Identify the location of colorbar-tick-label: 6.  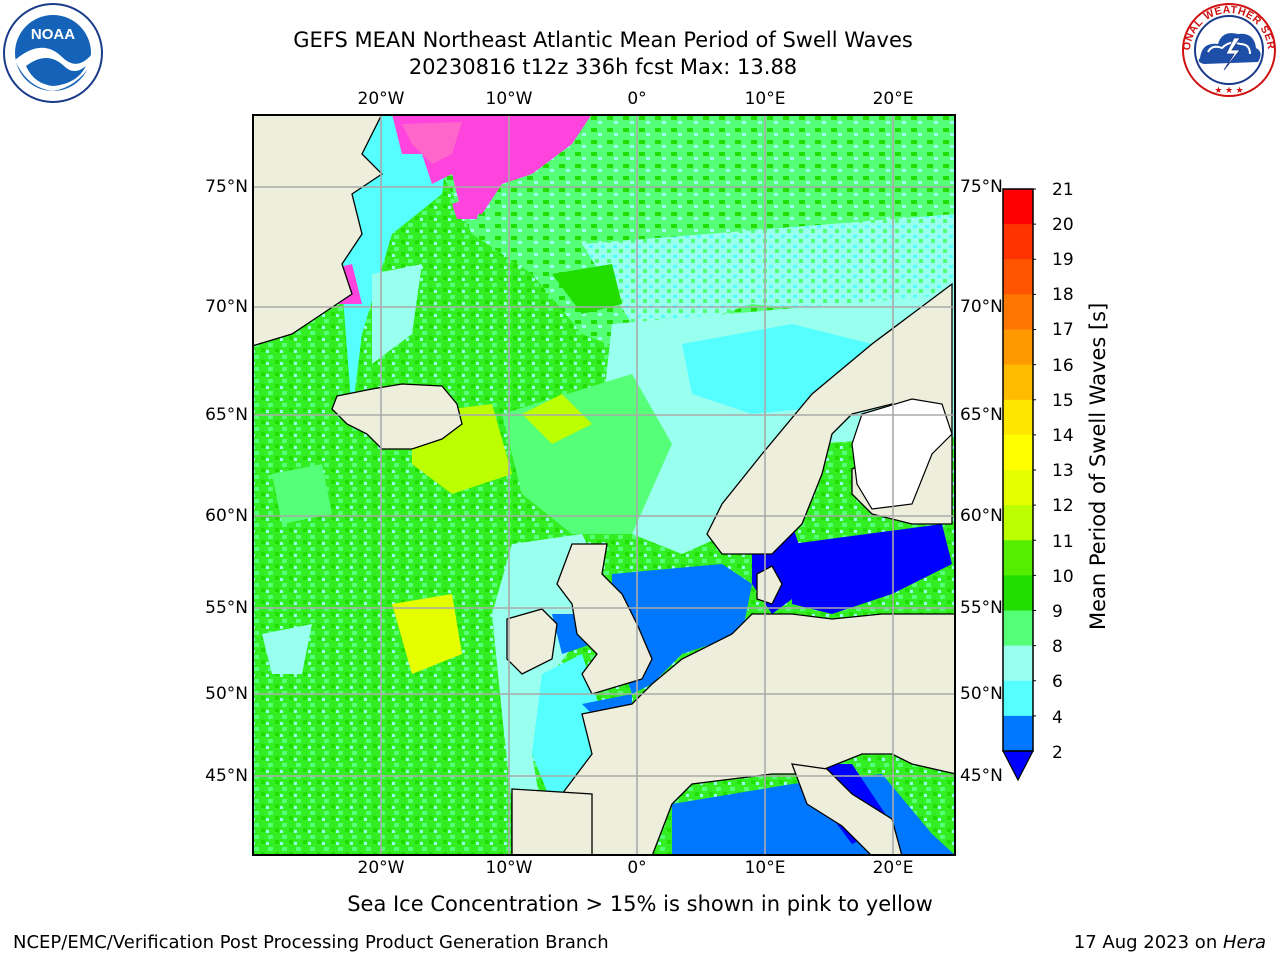
(1057, 682).